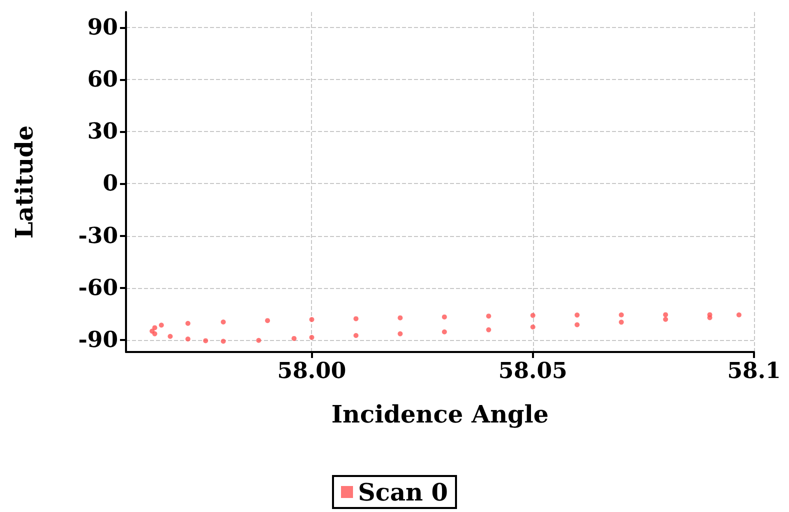  Describe the element at coordinates (311, 371) in the screenshot. I see `x-tick-label: 58.00` at that location.